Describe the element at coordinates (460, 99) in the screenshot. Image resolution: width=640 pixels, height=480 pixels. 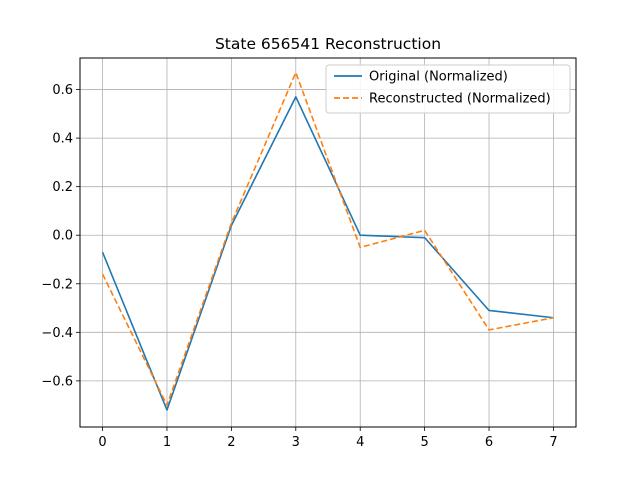
I see `legend-label-reconstructed: Reconstructed (Normalized)` at that location.